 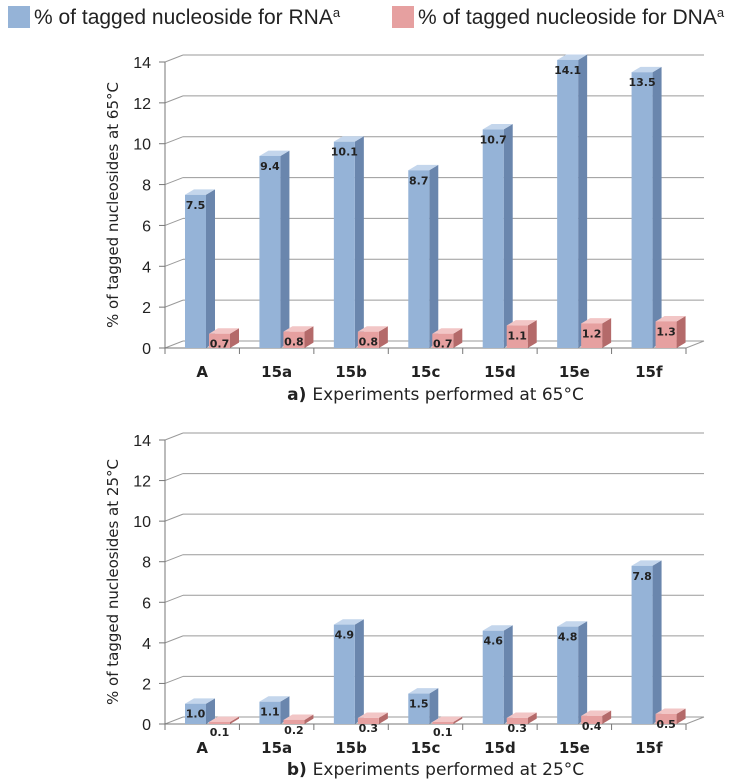 What do you see at coordinates (220, 344) in the screenshot?
I see `bar-dna-value-label: 0.7` at bounding box center [220, 344].